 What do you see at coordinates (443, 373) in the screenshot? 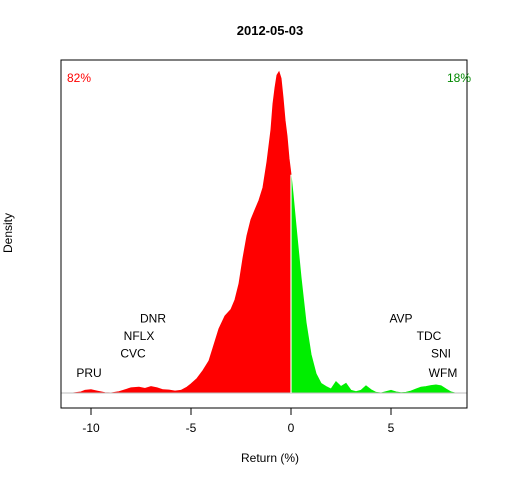
I see `ticker-label-wfm: WFM` at bounding box center [443, 373].